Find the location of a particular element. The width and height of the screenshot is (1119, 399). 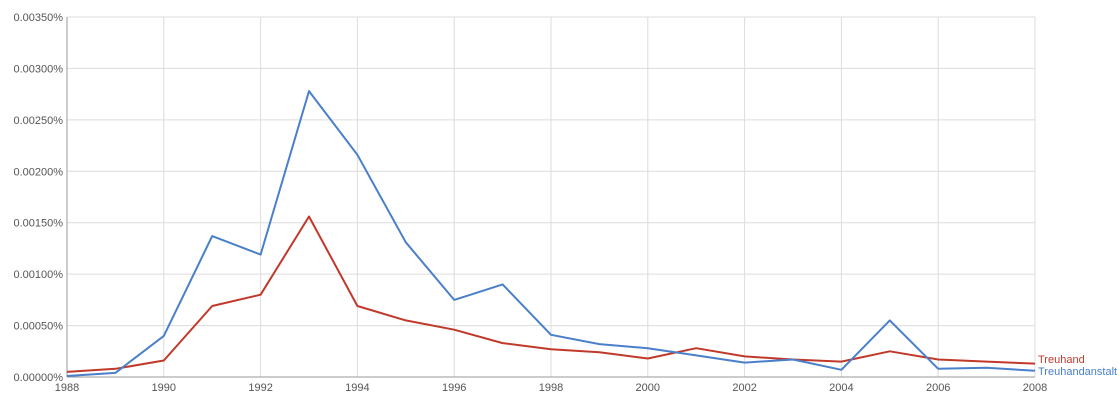

x-tick-label: 2004 is located at coordinates (841, 388).